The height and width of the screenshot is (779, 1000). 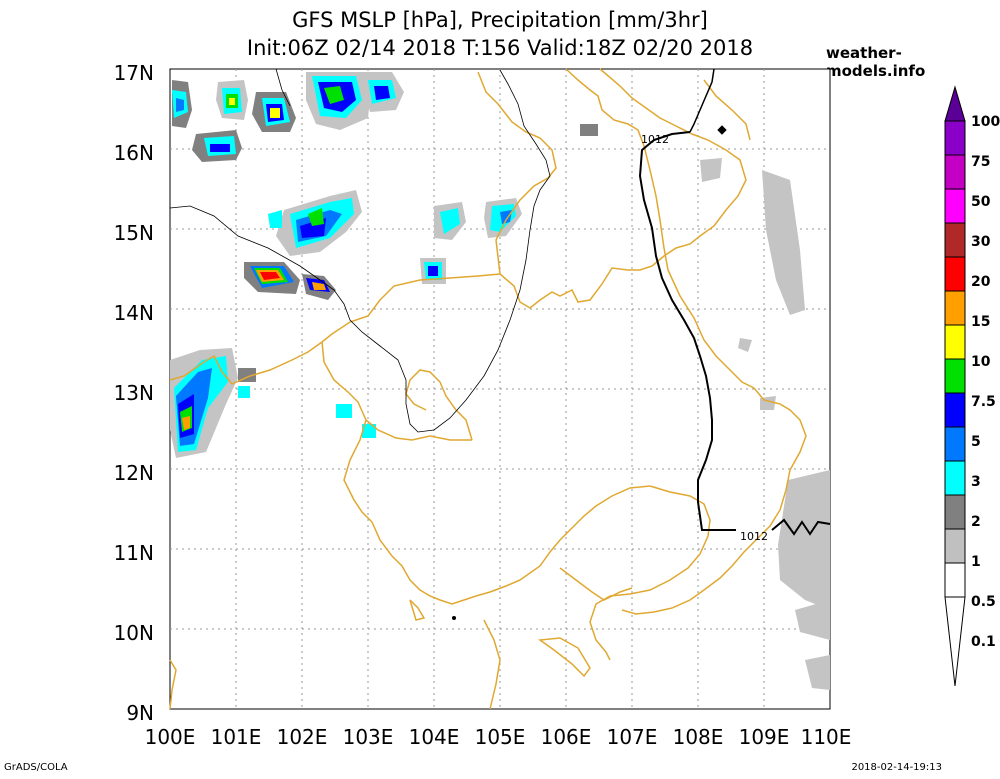 I want to click on high-center-mark, so click(x=454, y=618).